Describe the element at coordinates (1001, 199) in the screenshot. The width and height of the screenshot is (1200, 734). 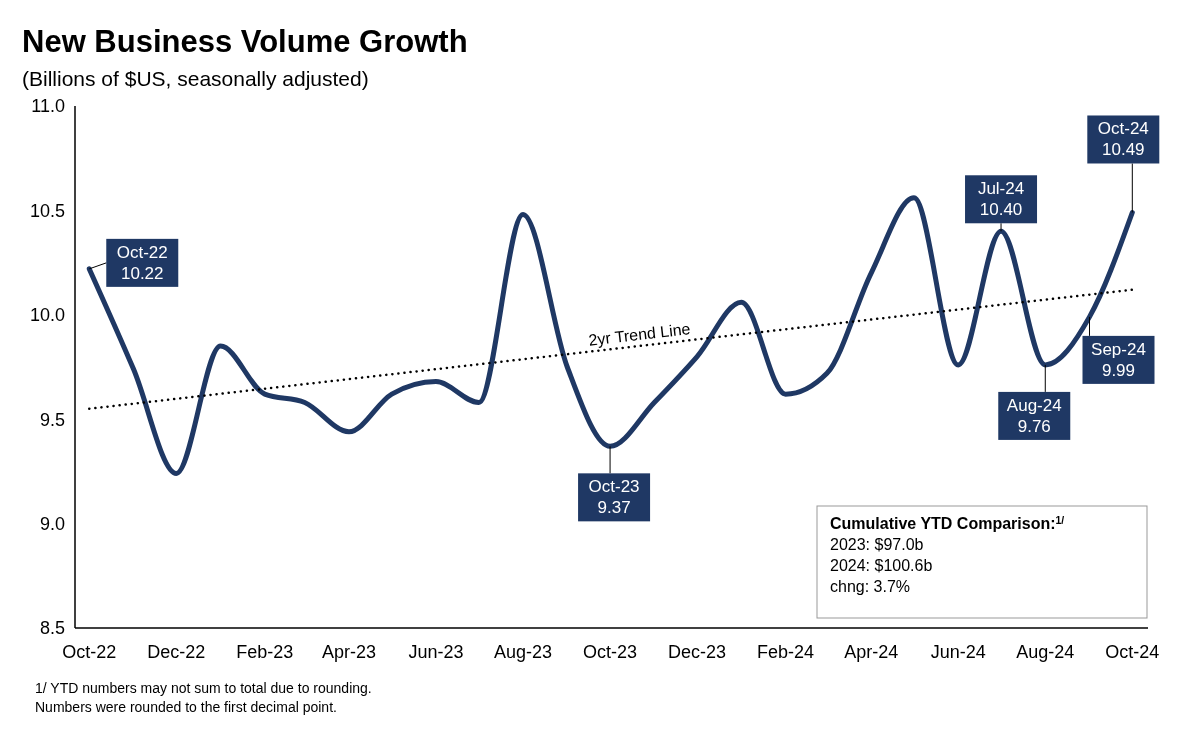
I see `annotation: Jul-24 10.40` at that location.